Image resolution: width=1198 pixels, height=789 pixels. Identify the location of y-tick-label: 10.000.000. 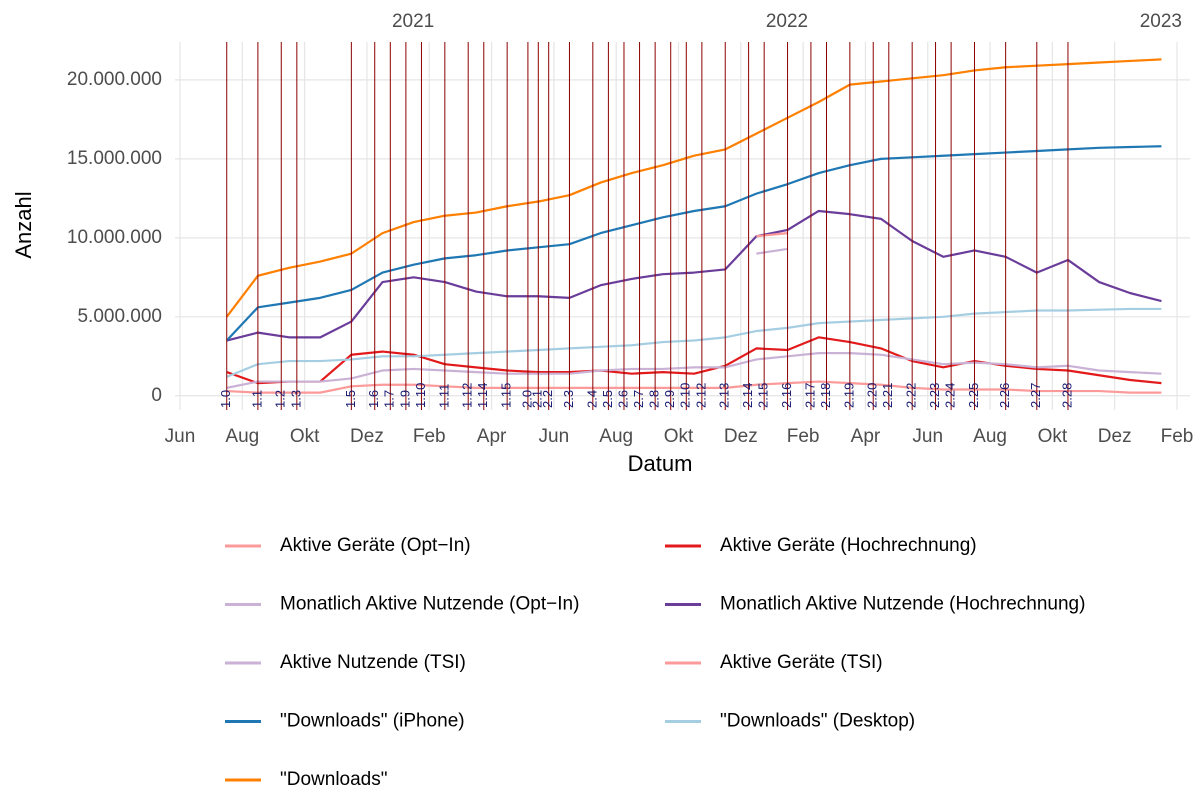
(114, 237).